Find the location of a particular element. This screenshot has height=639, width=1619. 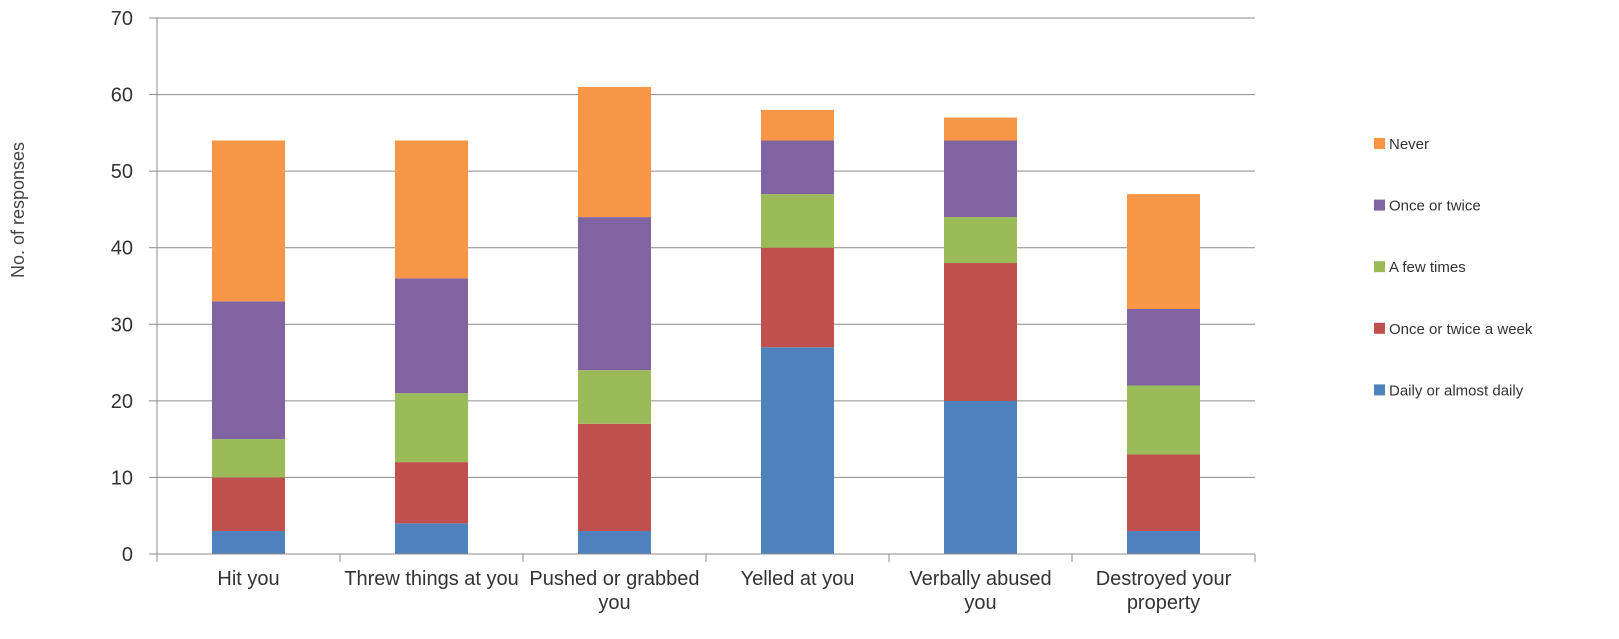

legend-item: Once or twice a week is located at coordinates (1453, 329).